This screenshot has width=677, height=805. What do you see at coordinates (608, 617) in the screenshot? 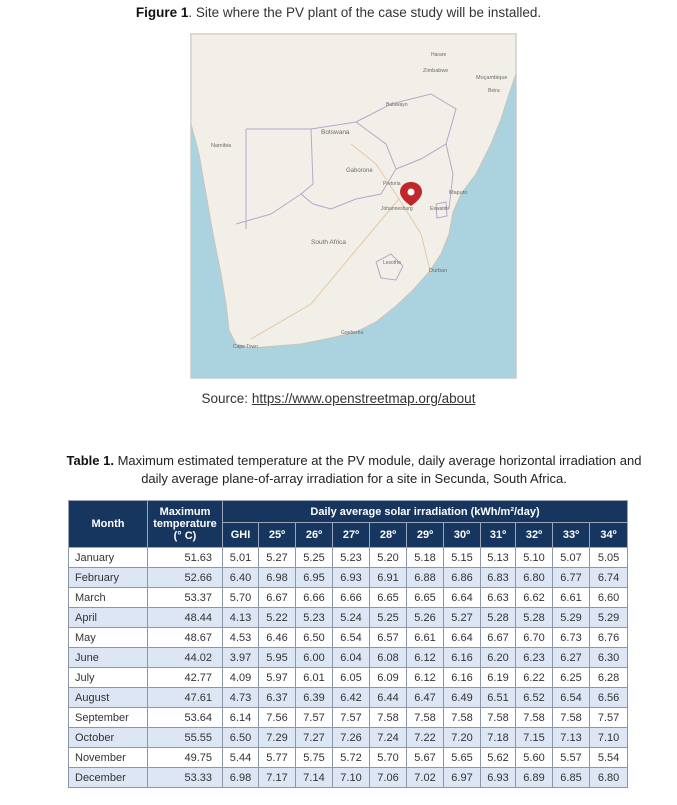
I see `cell-irradiation: 5.29` at bounding box center [608, 617].